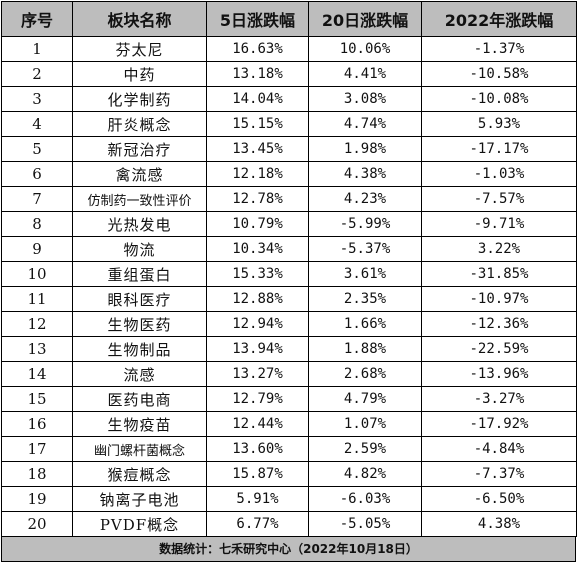 The height and width of the screenshot is (562, 577). I want to click on sector-name: 医药电商, so click(139, 399).